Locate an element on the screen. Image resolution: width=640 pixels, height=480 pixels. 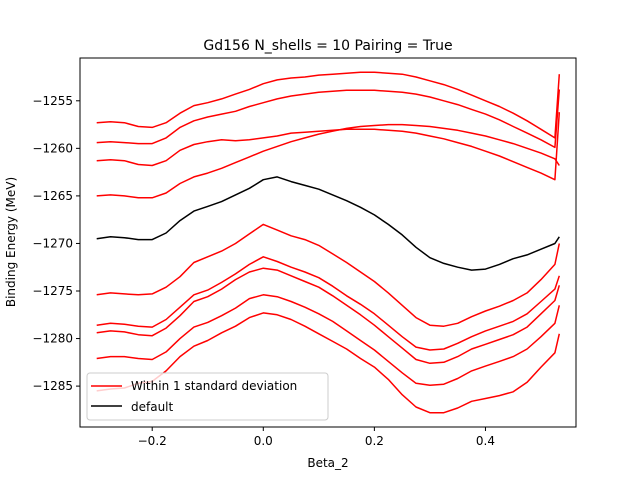
legend: Within 1 standard deviation default is located at coordinates (207, 396).